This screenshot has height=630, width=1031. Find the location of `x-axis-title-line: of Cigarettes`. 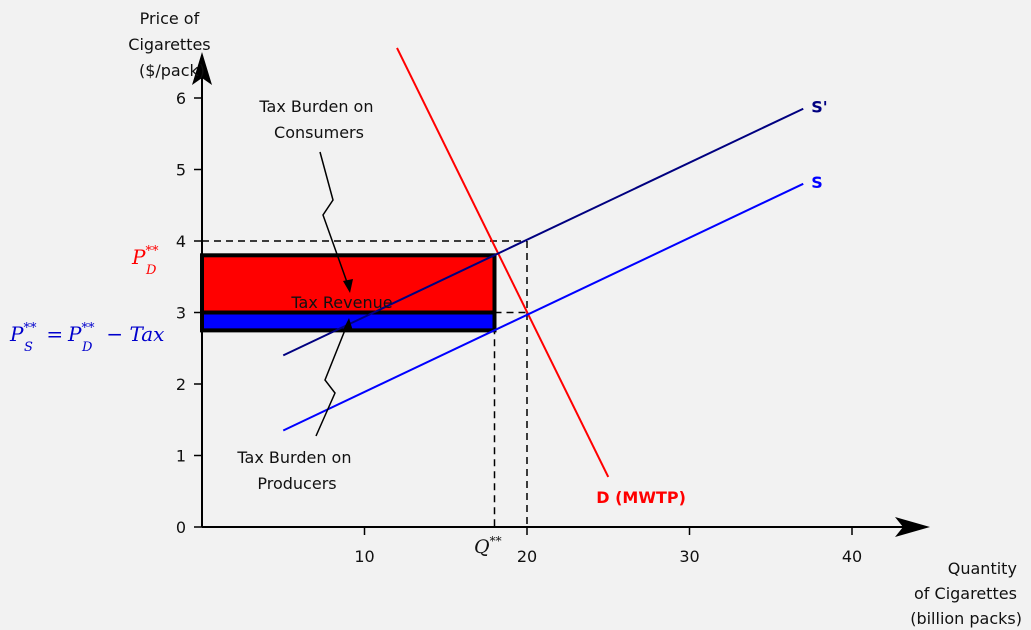

x-axis-title-line: of Cigarettes is located at coordinates (965, 593).